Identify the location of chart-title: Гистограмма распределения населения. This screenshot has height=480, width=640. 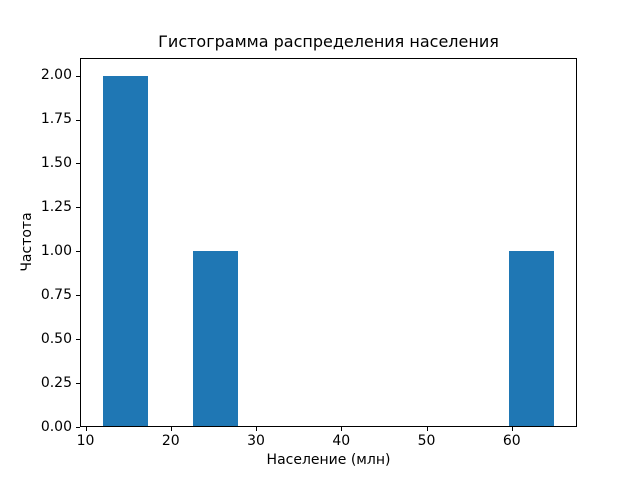
(328, 41).